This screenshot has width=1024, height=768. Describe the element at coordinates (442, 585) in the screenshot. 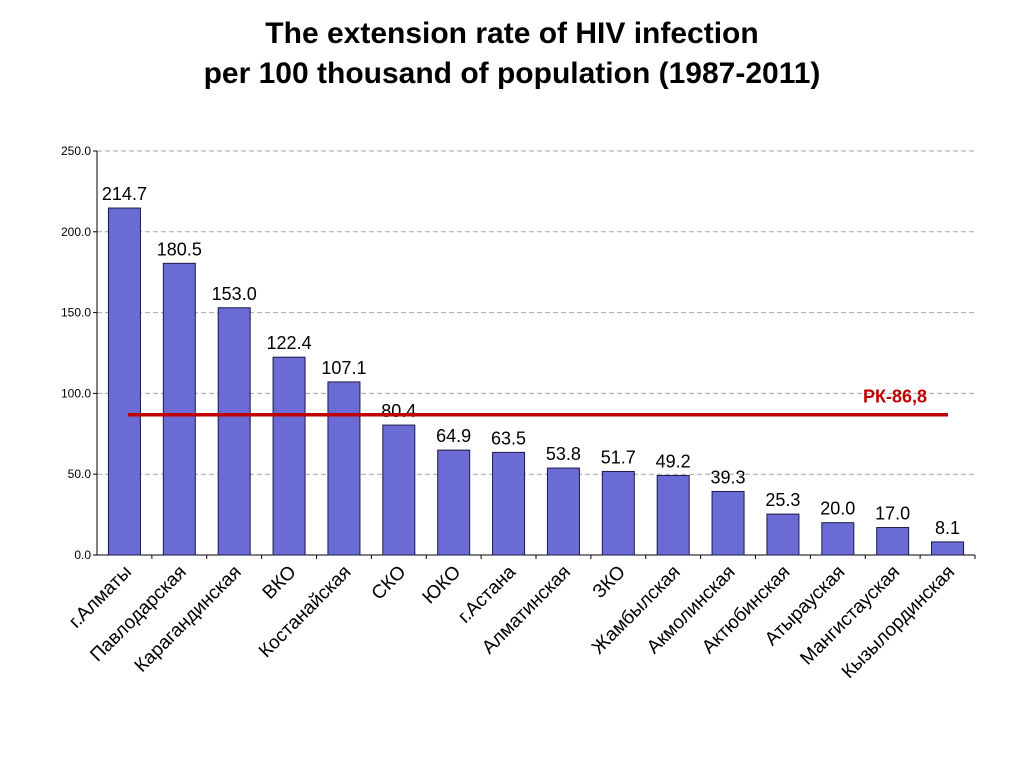

I see `x-category-label: ЮКО` at that location.